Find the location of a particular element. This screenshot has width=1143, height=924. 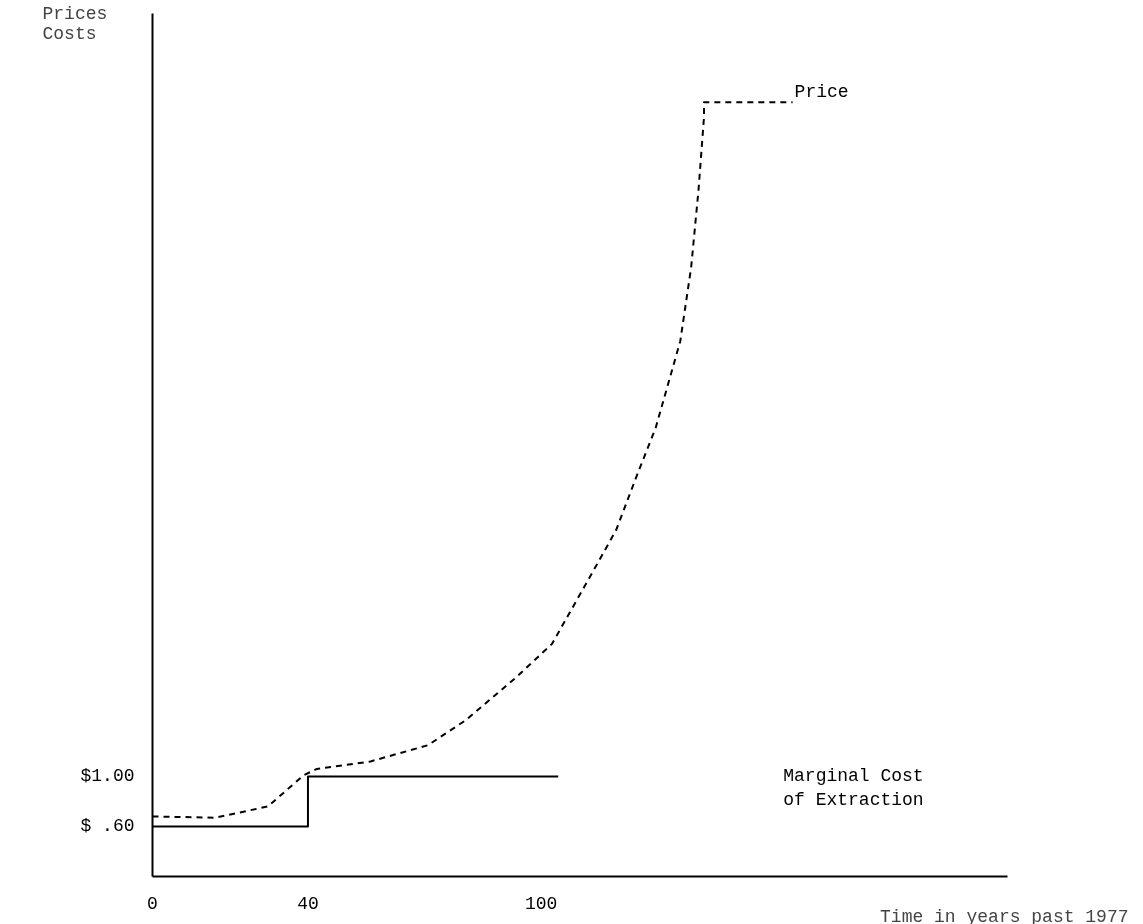

y-tick-label: $1.00 is located at coordinates (107, 776).